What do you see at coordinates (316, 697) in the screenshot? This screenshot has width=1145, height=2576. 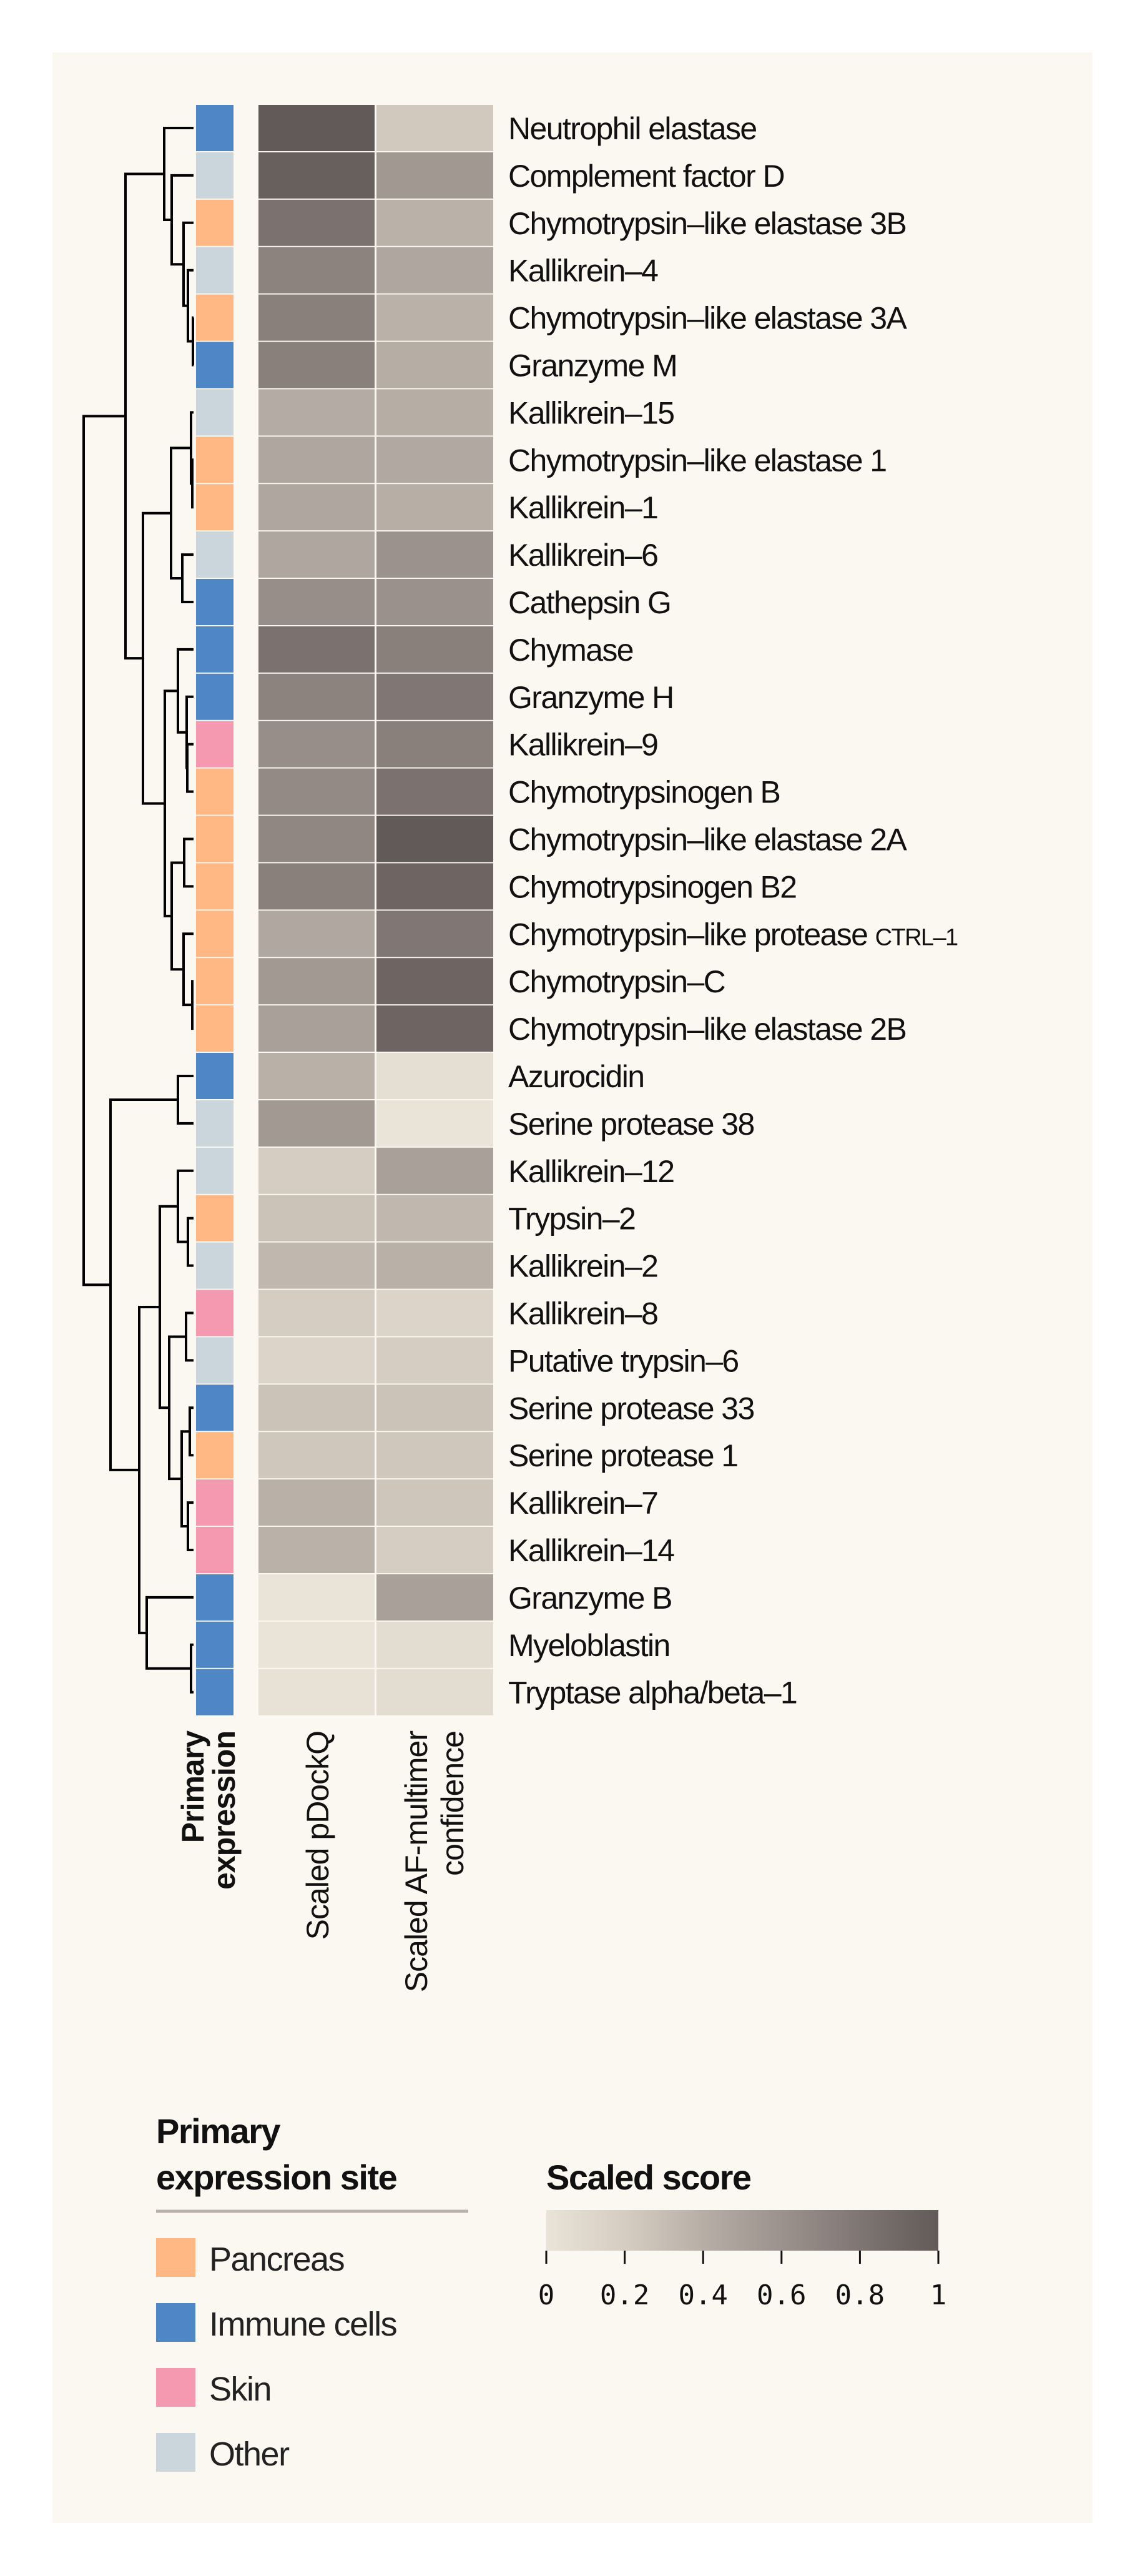 I see `pdockq-cell-granzyme-h` at bounding box center [316, 697].